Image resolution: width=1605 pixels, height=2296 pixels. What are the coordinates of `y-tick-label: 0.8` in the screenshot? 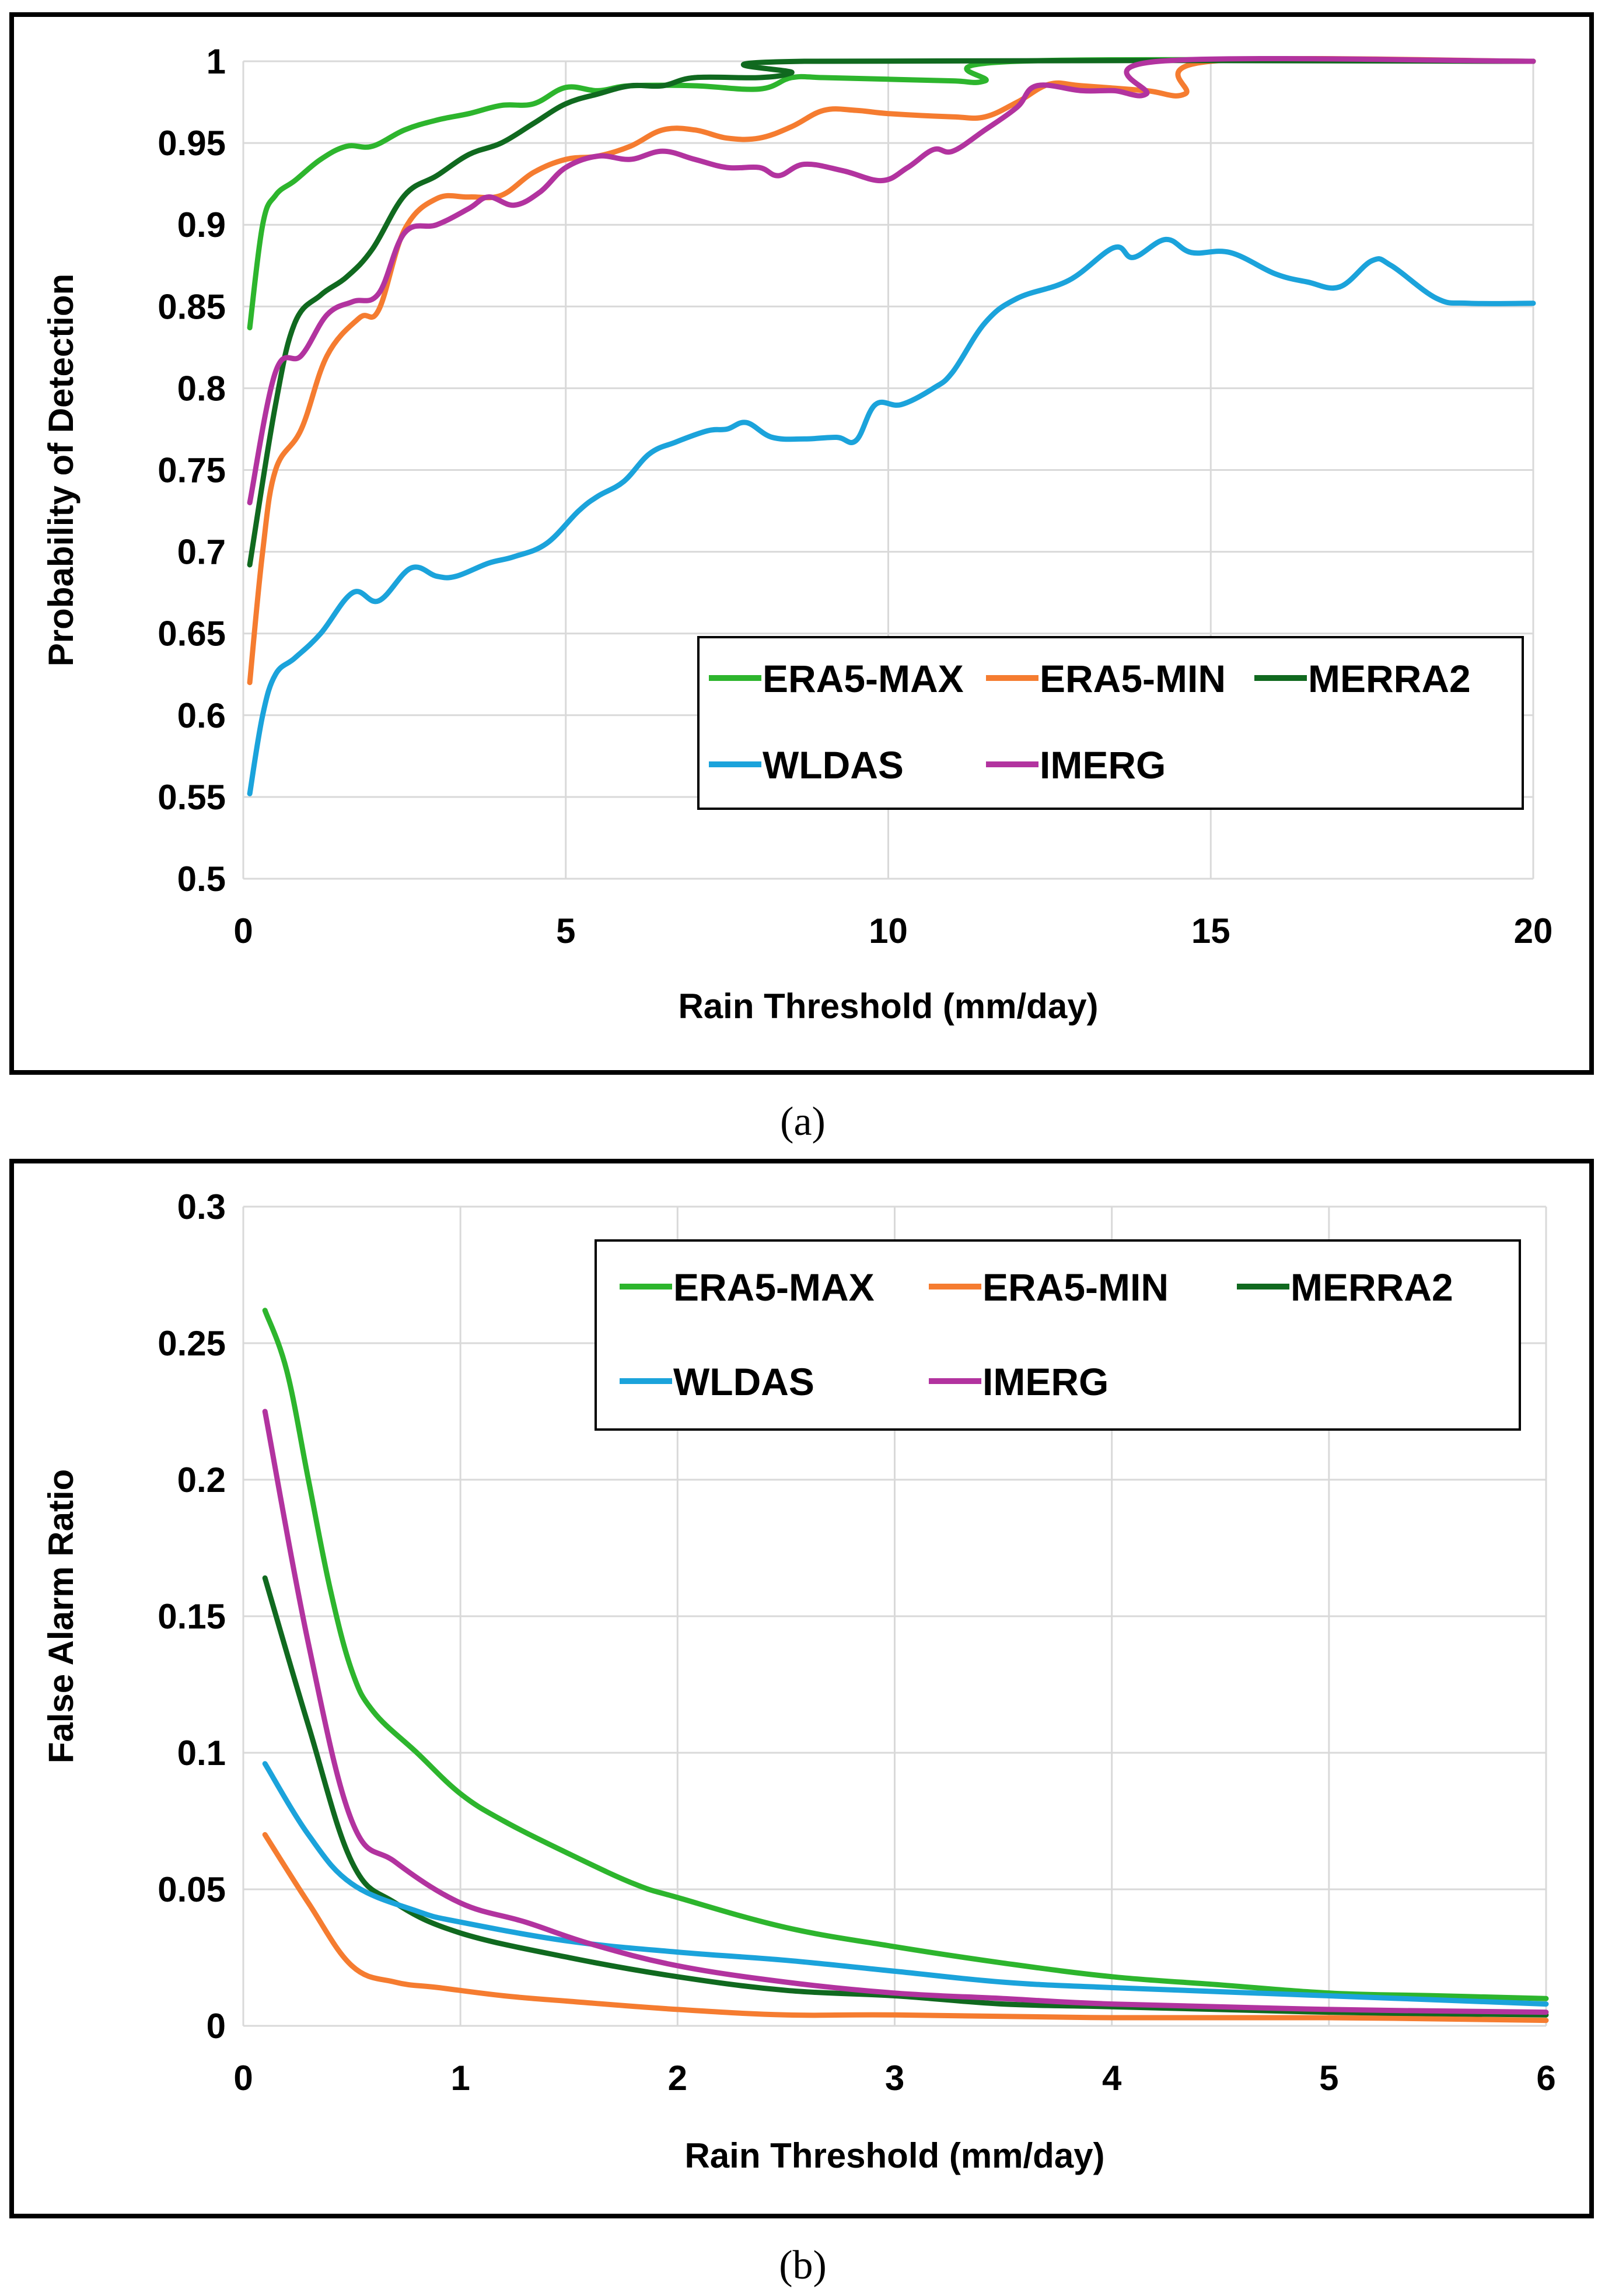 It's located at (201, 388).